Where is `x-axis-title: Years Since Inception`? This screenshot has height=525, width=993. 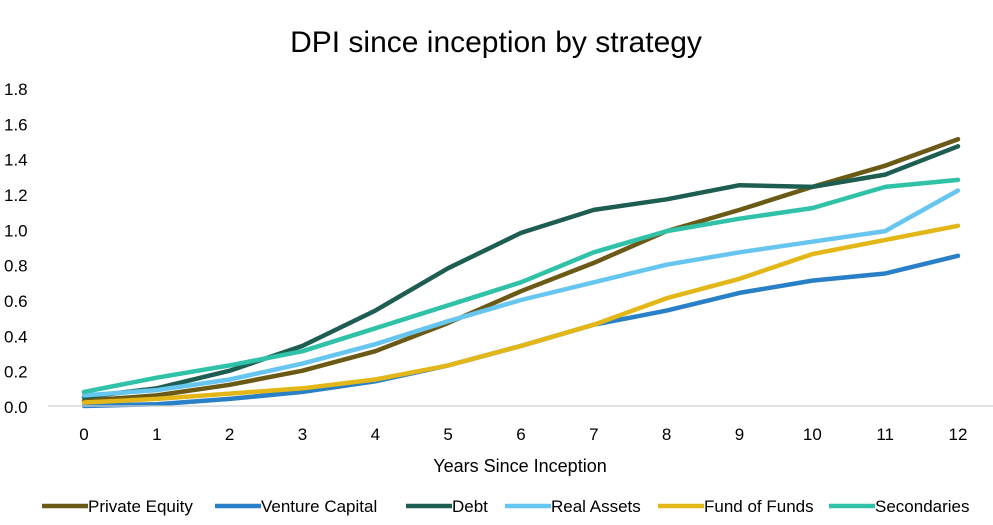
x-axis-title: Years Since Inception is located at coordinates (519, 466).